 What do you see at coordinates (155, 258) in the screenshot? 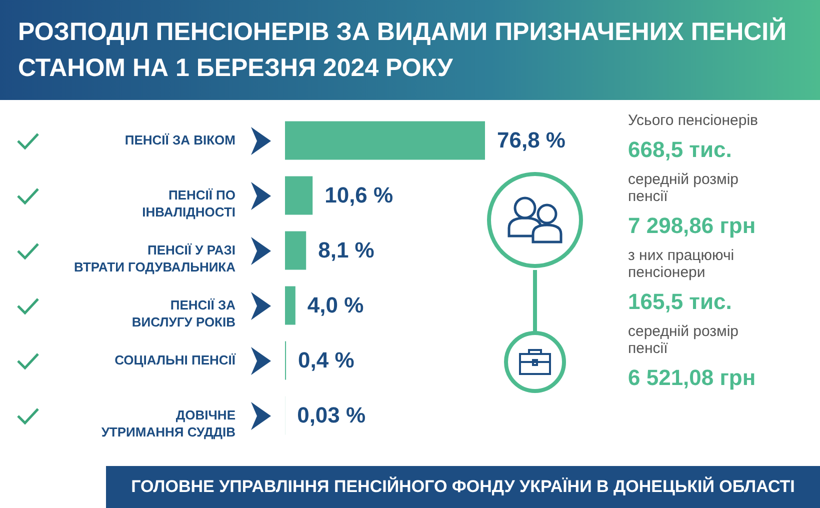
I see `y-tick-label: ПЕНСІЇ У РАЗІ ВТРАТИ ГОДУВАЛЬНИКА` at bounding box center [155, 258].